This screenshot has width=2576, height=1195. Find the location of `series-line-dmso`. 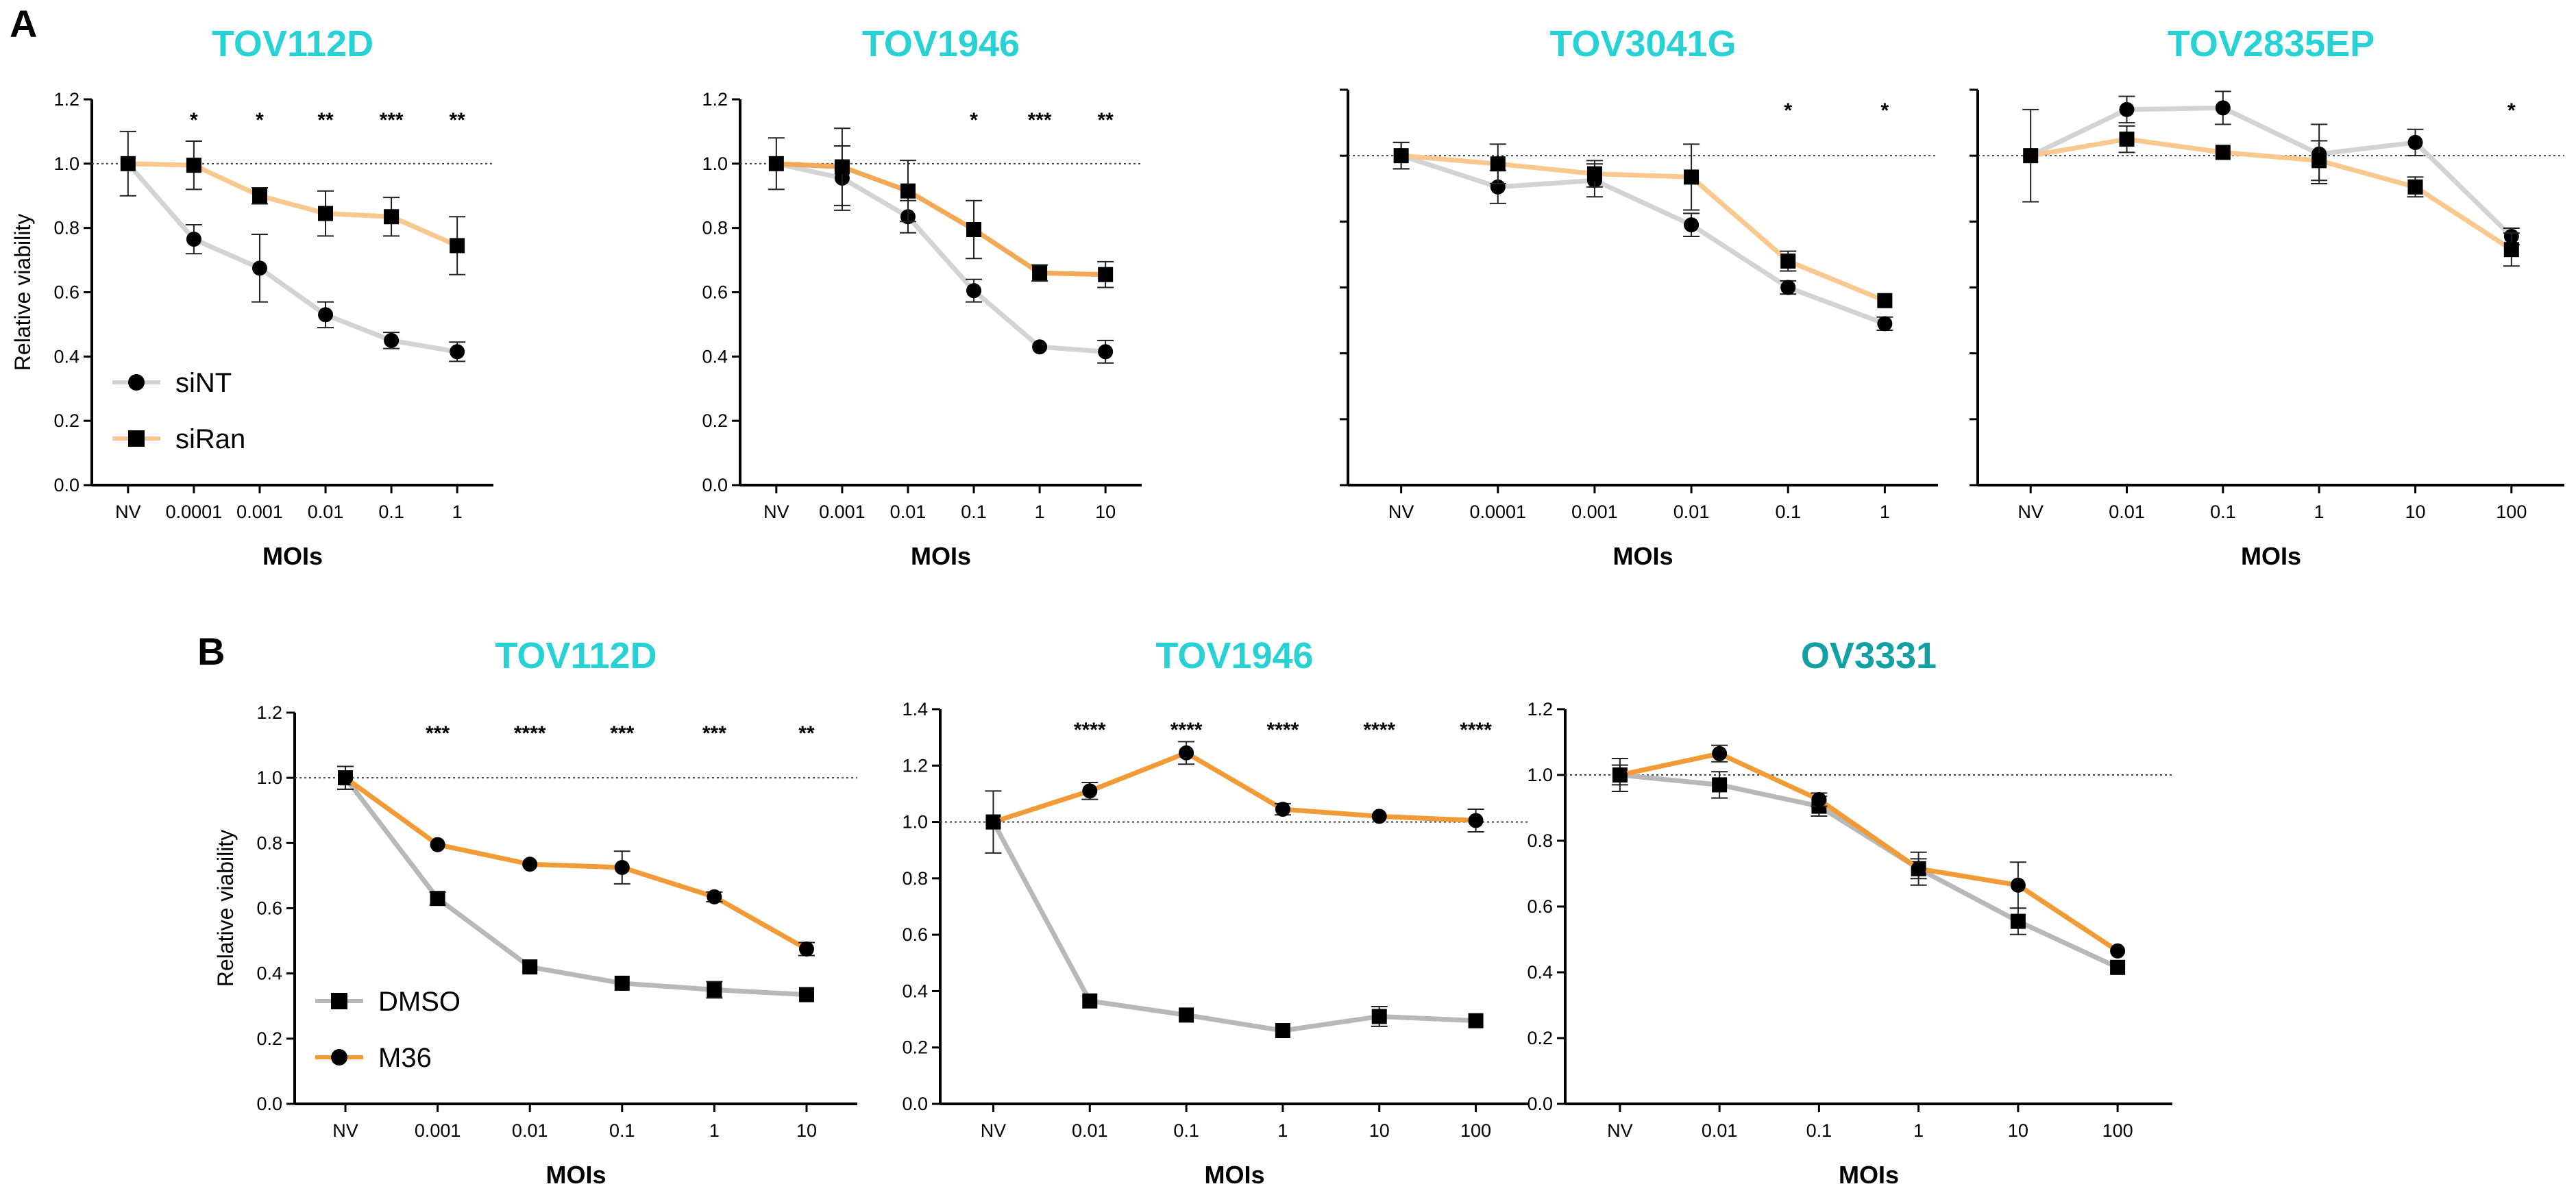

series-line-dmso is located at coordinates (1869, 871).